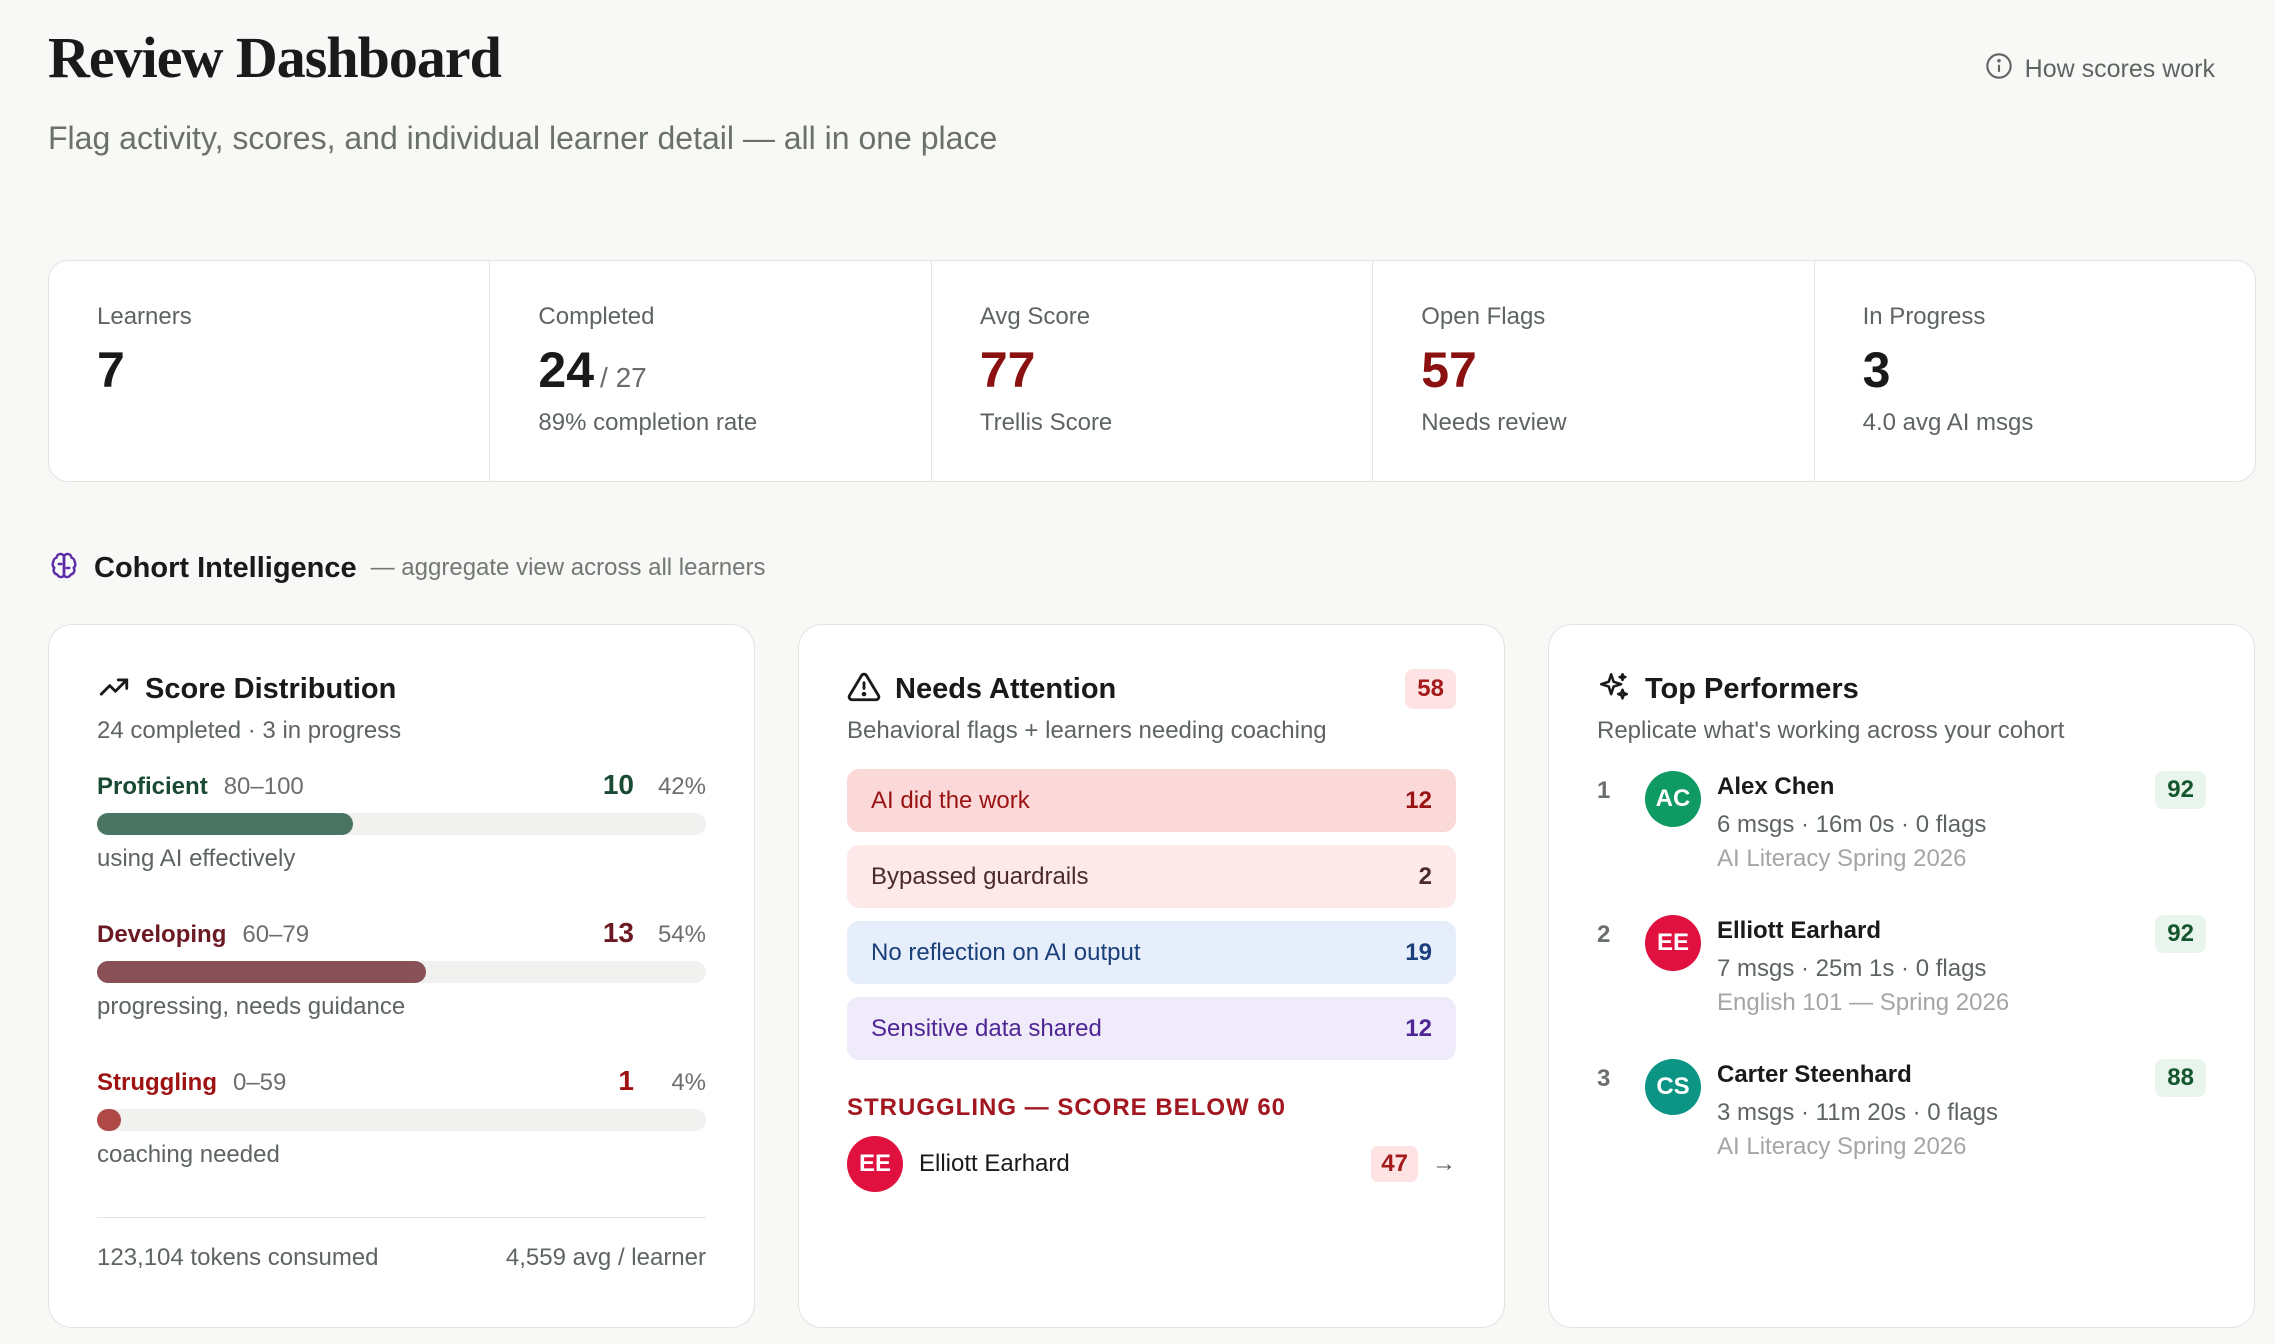 Image resolution: width=2275 pixels, height=1344 pixels. What do you see at coordinates (864, 689) in the screenshot?
I see `warning-triangle-icon` at bounding box center [864, 689].